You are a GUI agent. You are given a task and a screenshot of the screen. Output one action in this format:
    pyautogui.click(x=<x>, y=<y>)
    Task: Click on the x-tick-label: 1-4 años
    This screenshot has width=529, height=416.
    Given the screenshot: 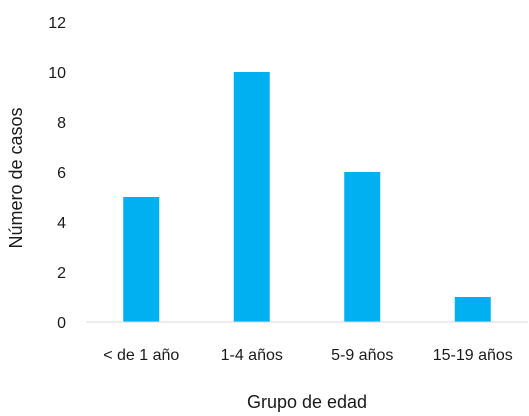 What is the action you would take?
    pyautogui.click(x=252, y=355)
    